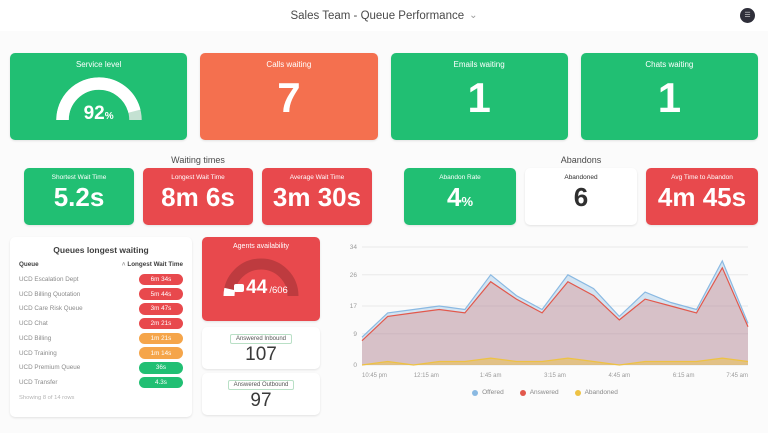  I want to click on kpi-card-emails-waiting: Emails waiting 1, so click(479, 96).